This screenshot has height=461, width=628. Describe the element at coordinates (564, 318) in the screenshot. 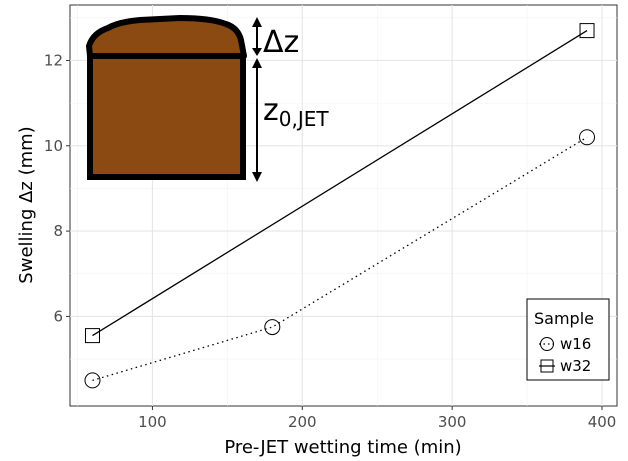

I see `legend-title: Sample` at that location.